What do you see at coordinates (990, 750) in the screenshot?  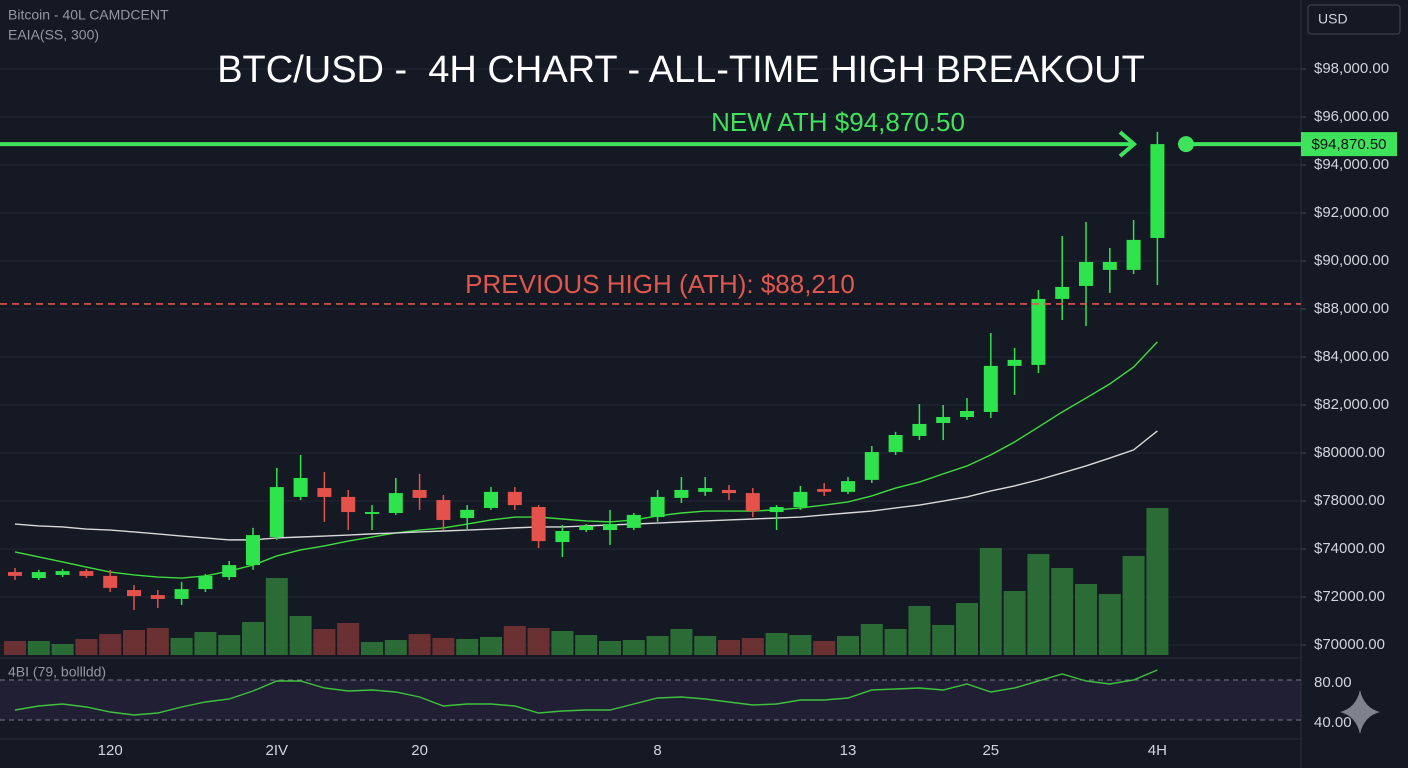 I see `x-tick-label: 25` at bounding box center [990, 750].